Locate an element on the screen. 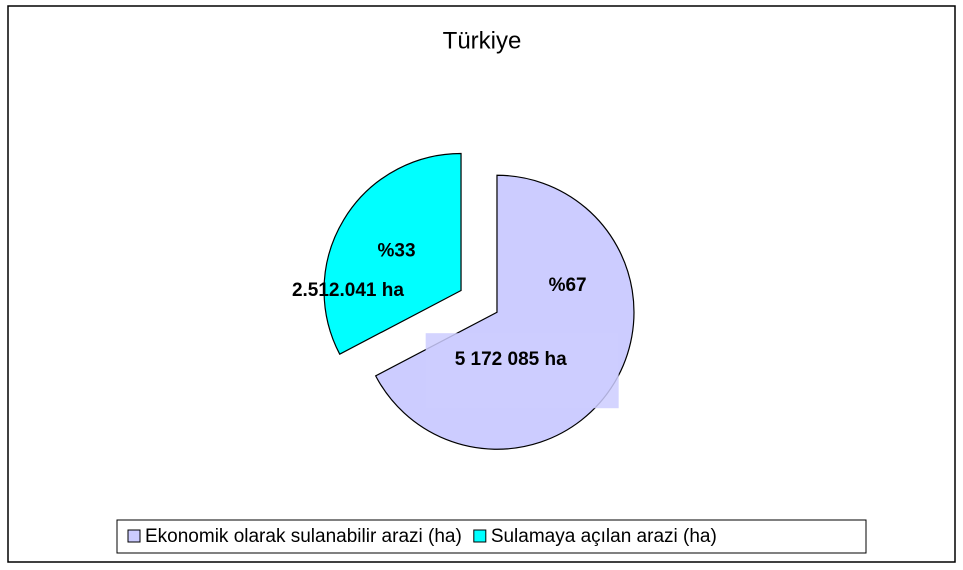  value-label-box is located at coordinates (522, 371).